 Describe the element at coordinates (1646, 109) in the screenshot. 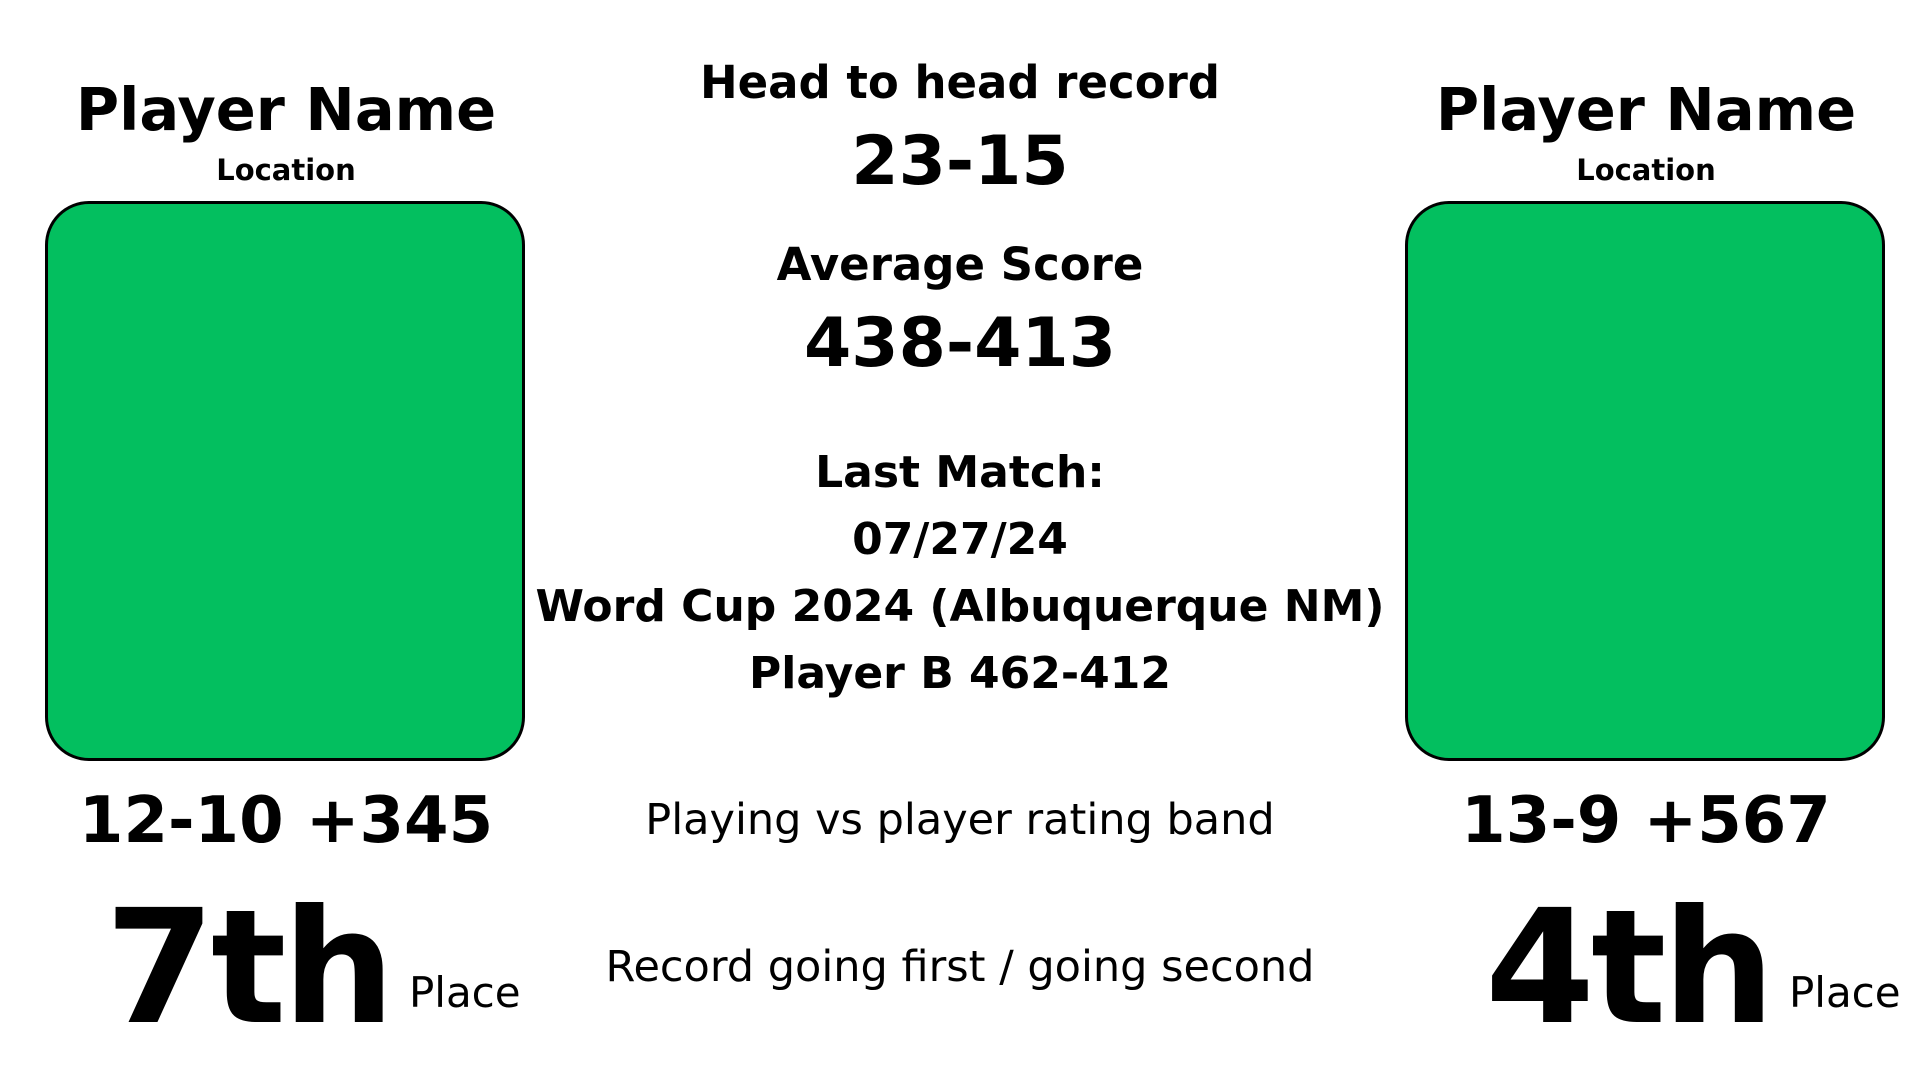

I see `right-player-name: Player Name` at that location.